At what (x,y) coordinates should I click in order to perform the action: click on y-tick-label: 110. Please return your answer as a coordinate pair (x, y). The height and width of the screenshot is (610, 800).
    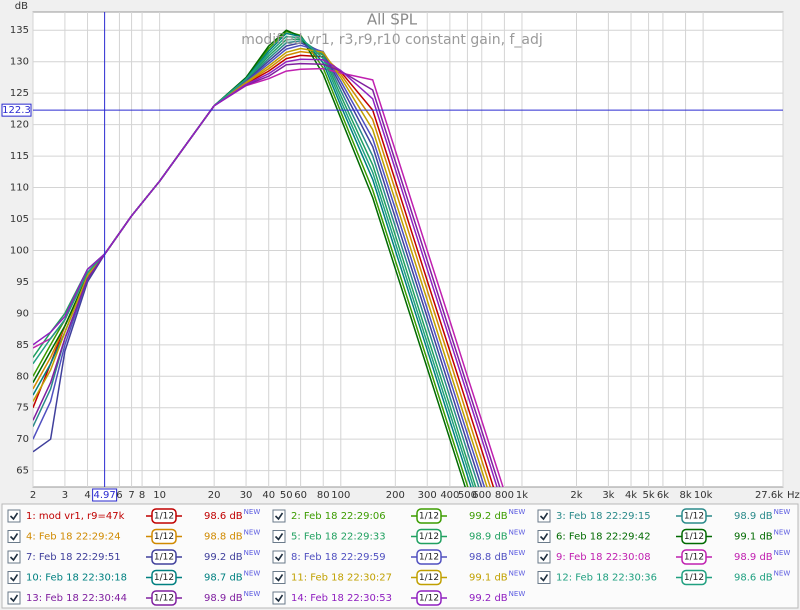
    Looking at the image, I should click on (19, 188).